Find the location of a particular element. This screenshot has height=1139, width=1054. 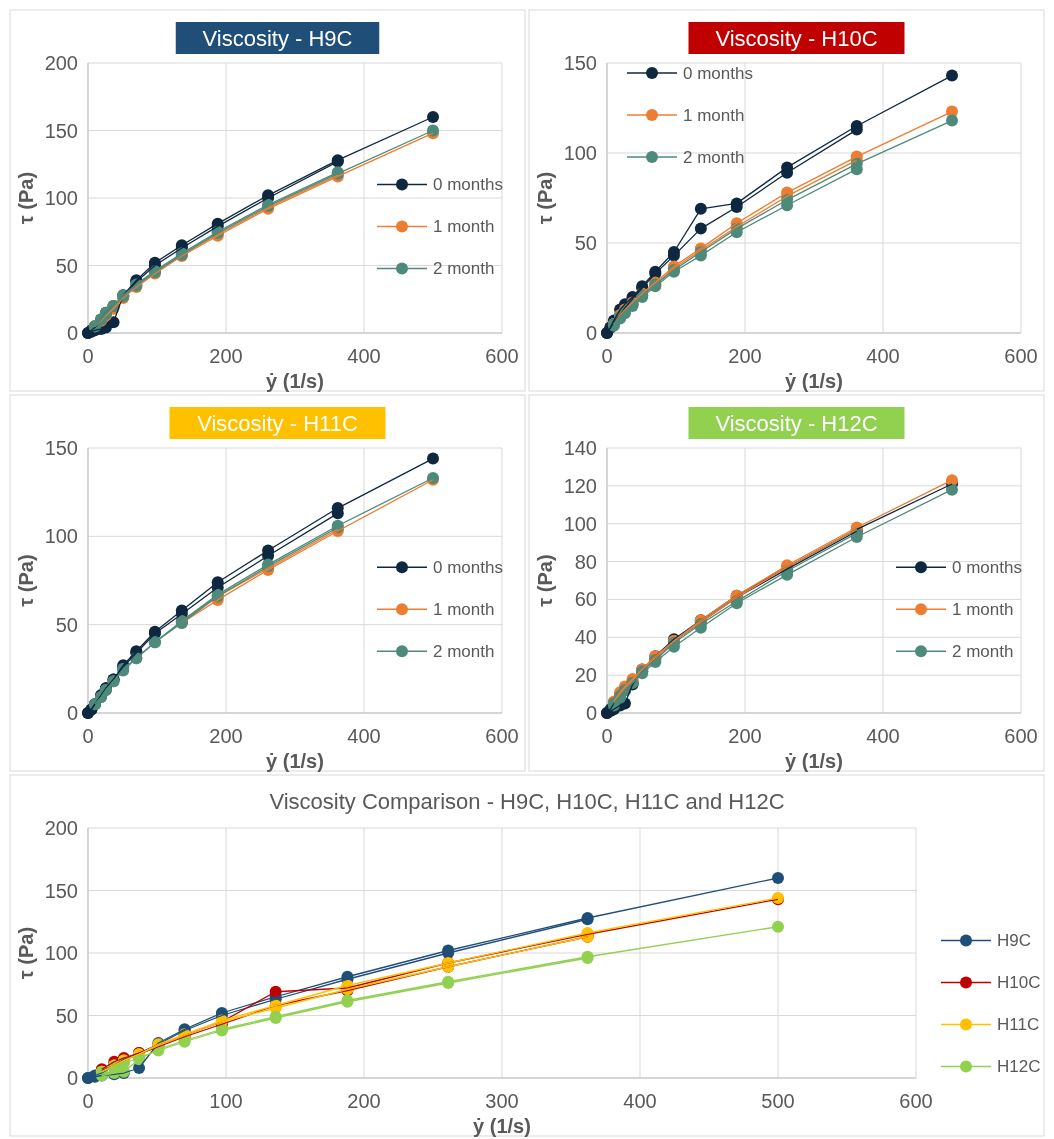

chart-title: Viscosity - H9C is located at coordinates (277, 38).